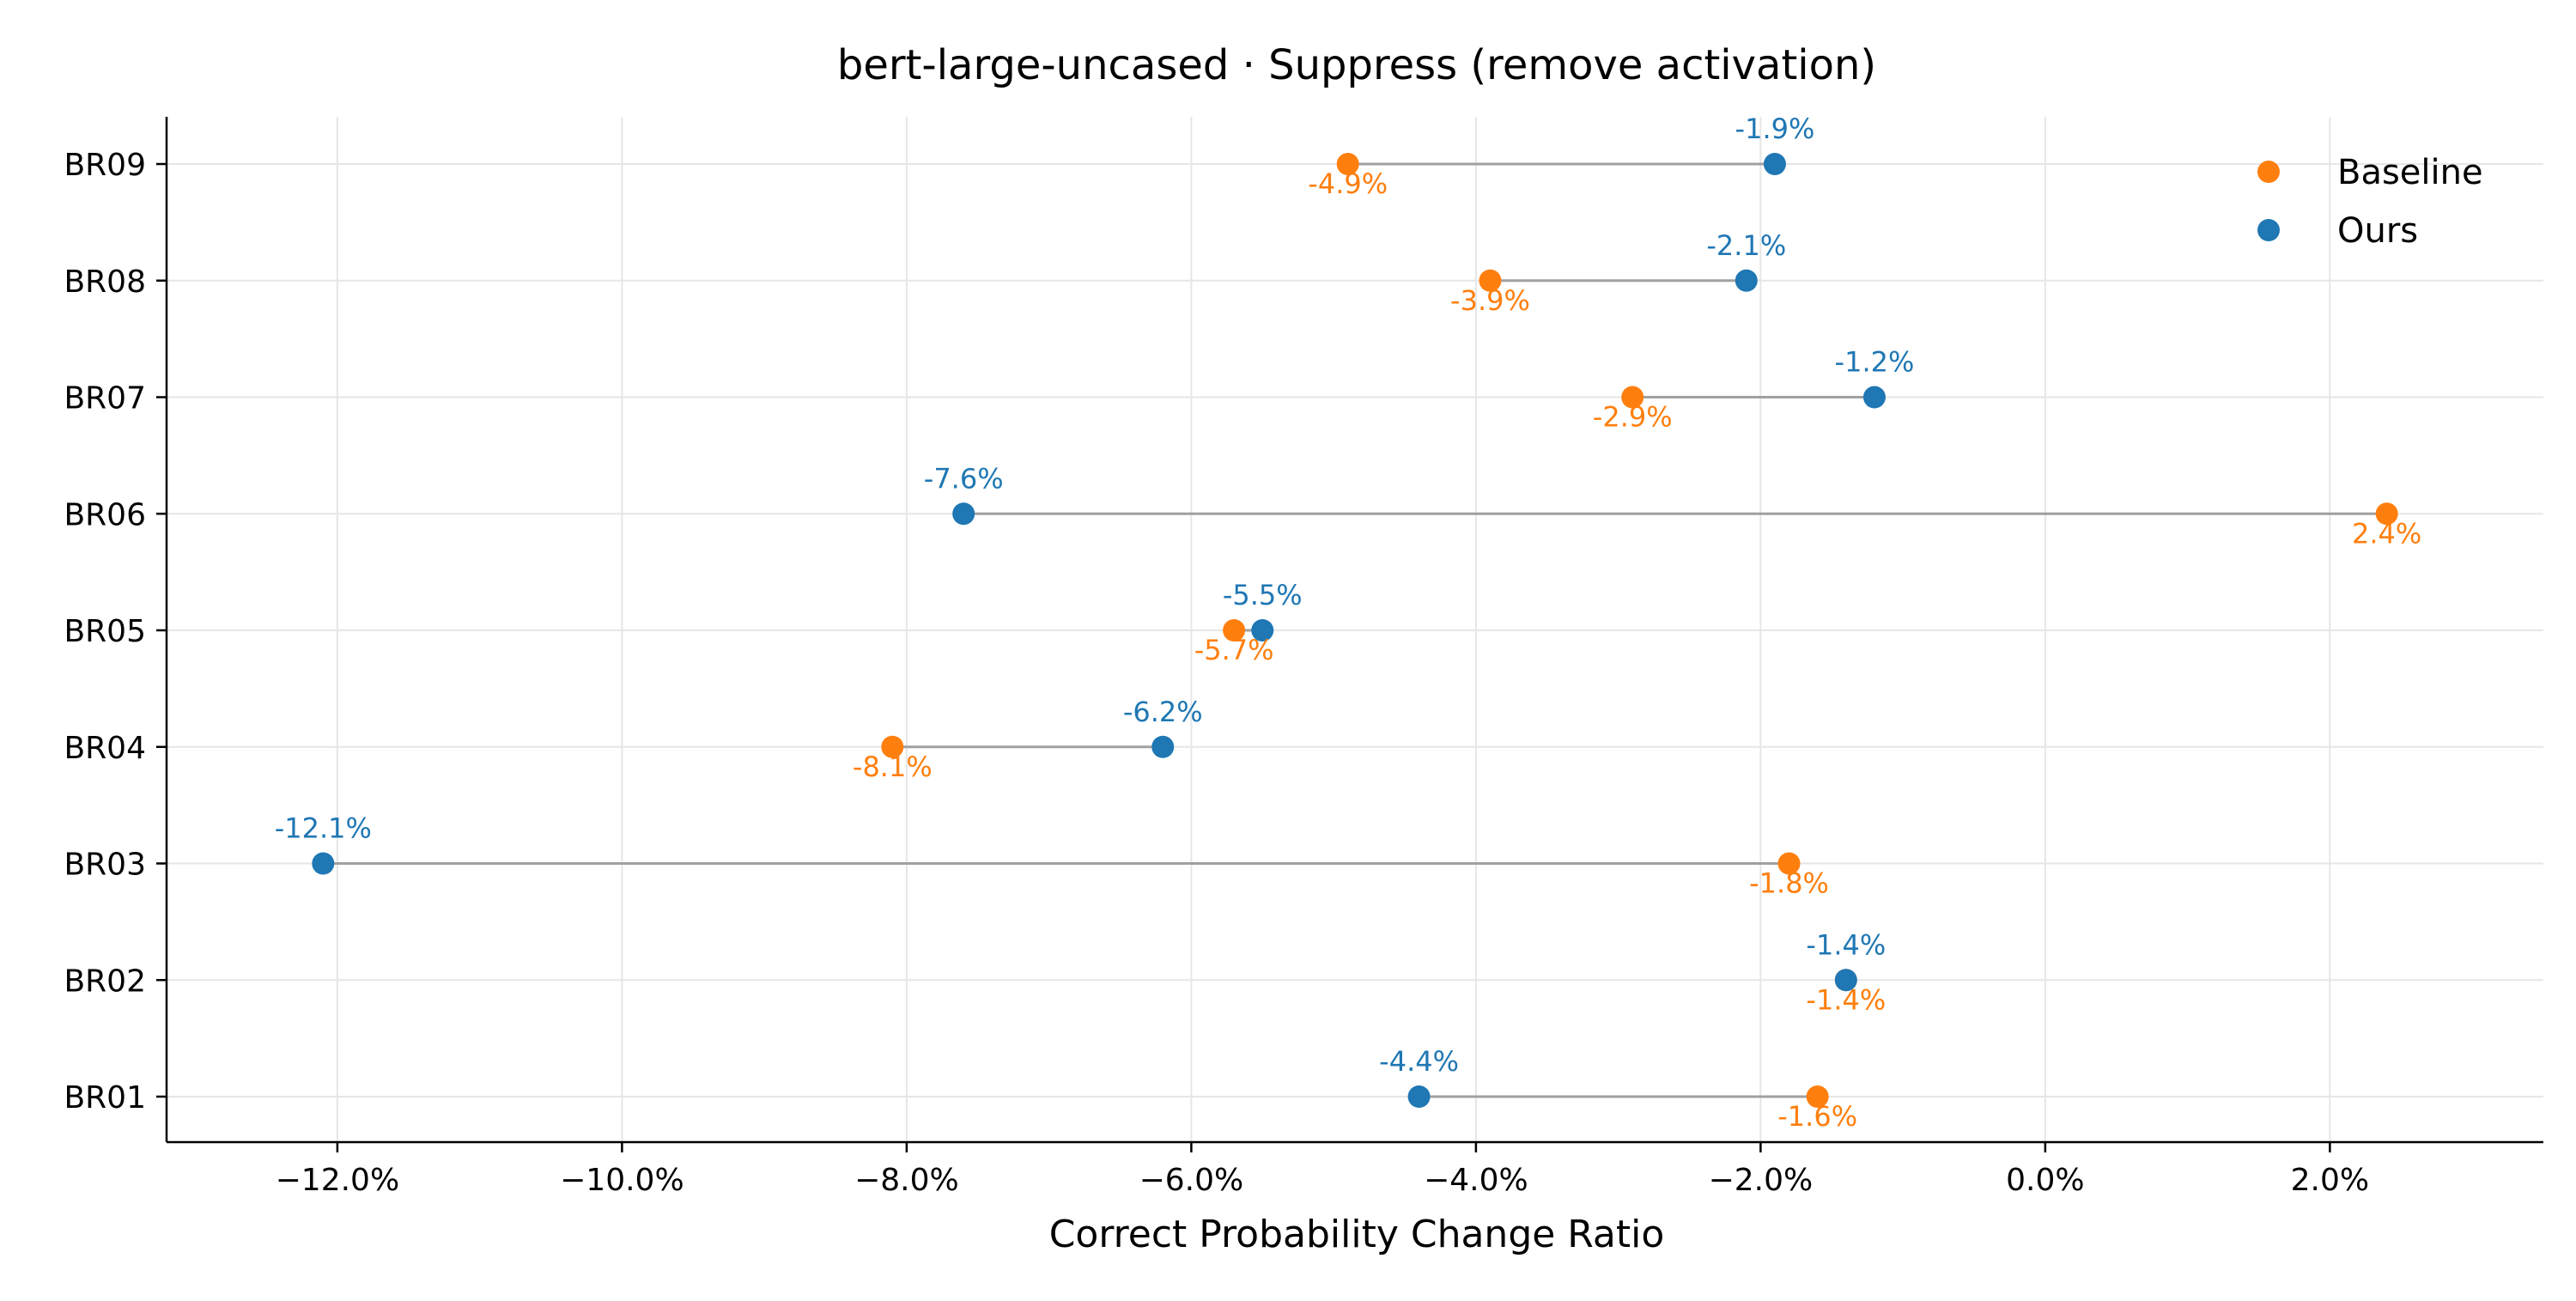  What do you see at coordinates (1476, 1180) in the screenshot?
I see `x-tick-label: −4.0%` at bounding box center [1476, 1180].